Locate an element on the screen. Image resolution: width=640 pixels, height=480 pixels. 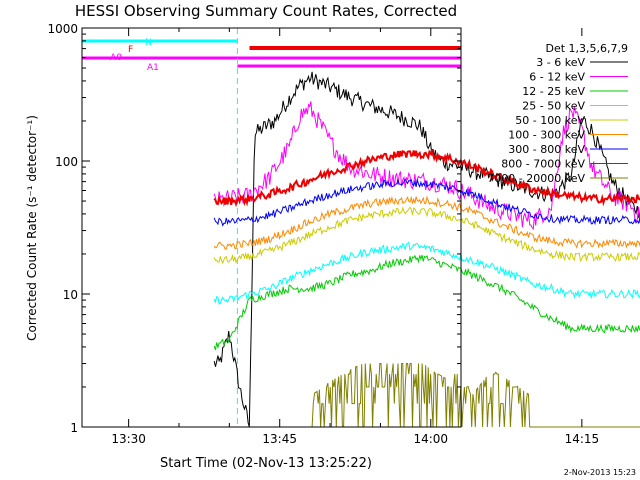
y-tick-label: 1 is located at coordinates (74, 428).